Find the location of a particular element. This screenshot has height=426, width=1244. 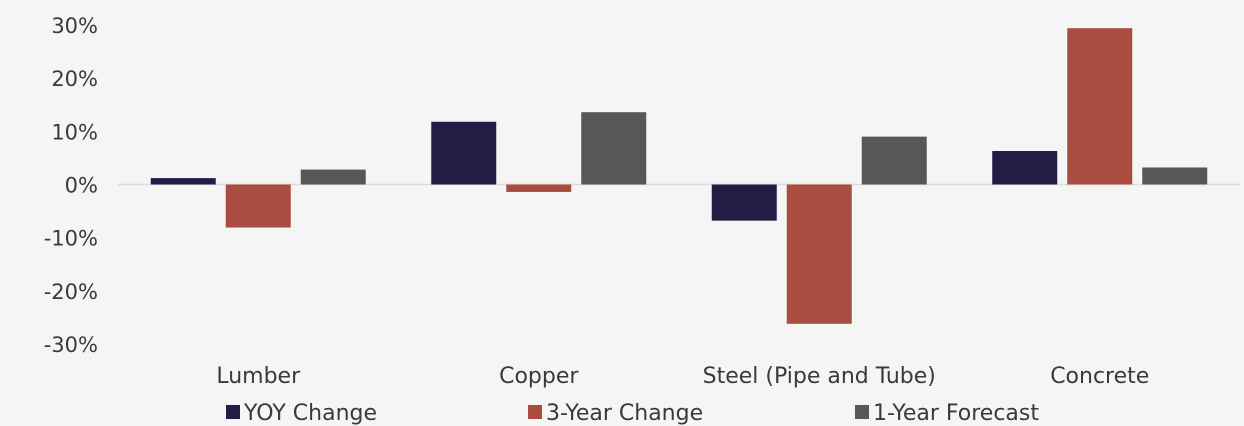

category-label: Steel (Pipe and Tube) is located at coordinates (819, 376).